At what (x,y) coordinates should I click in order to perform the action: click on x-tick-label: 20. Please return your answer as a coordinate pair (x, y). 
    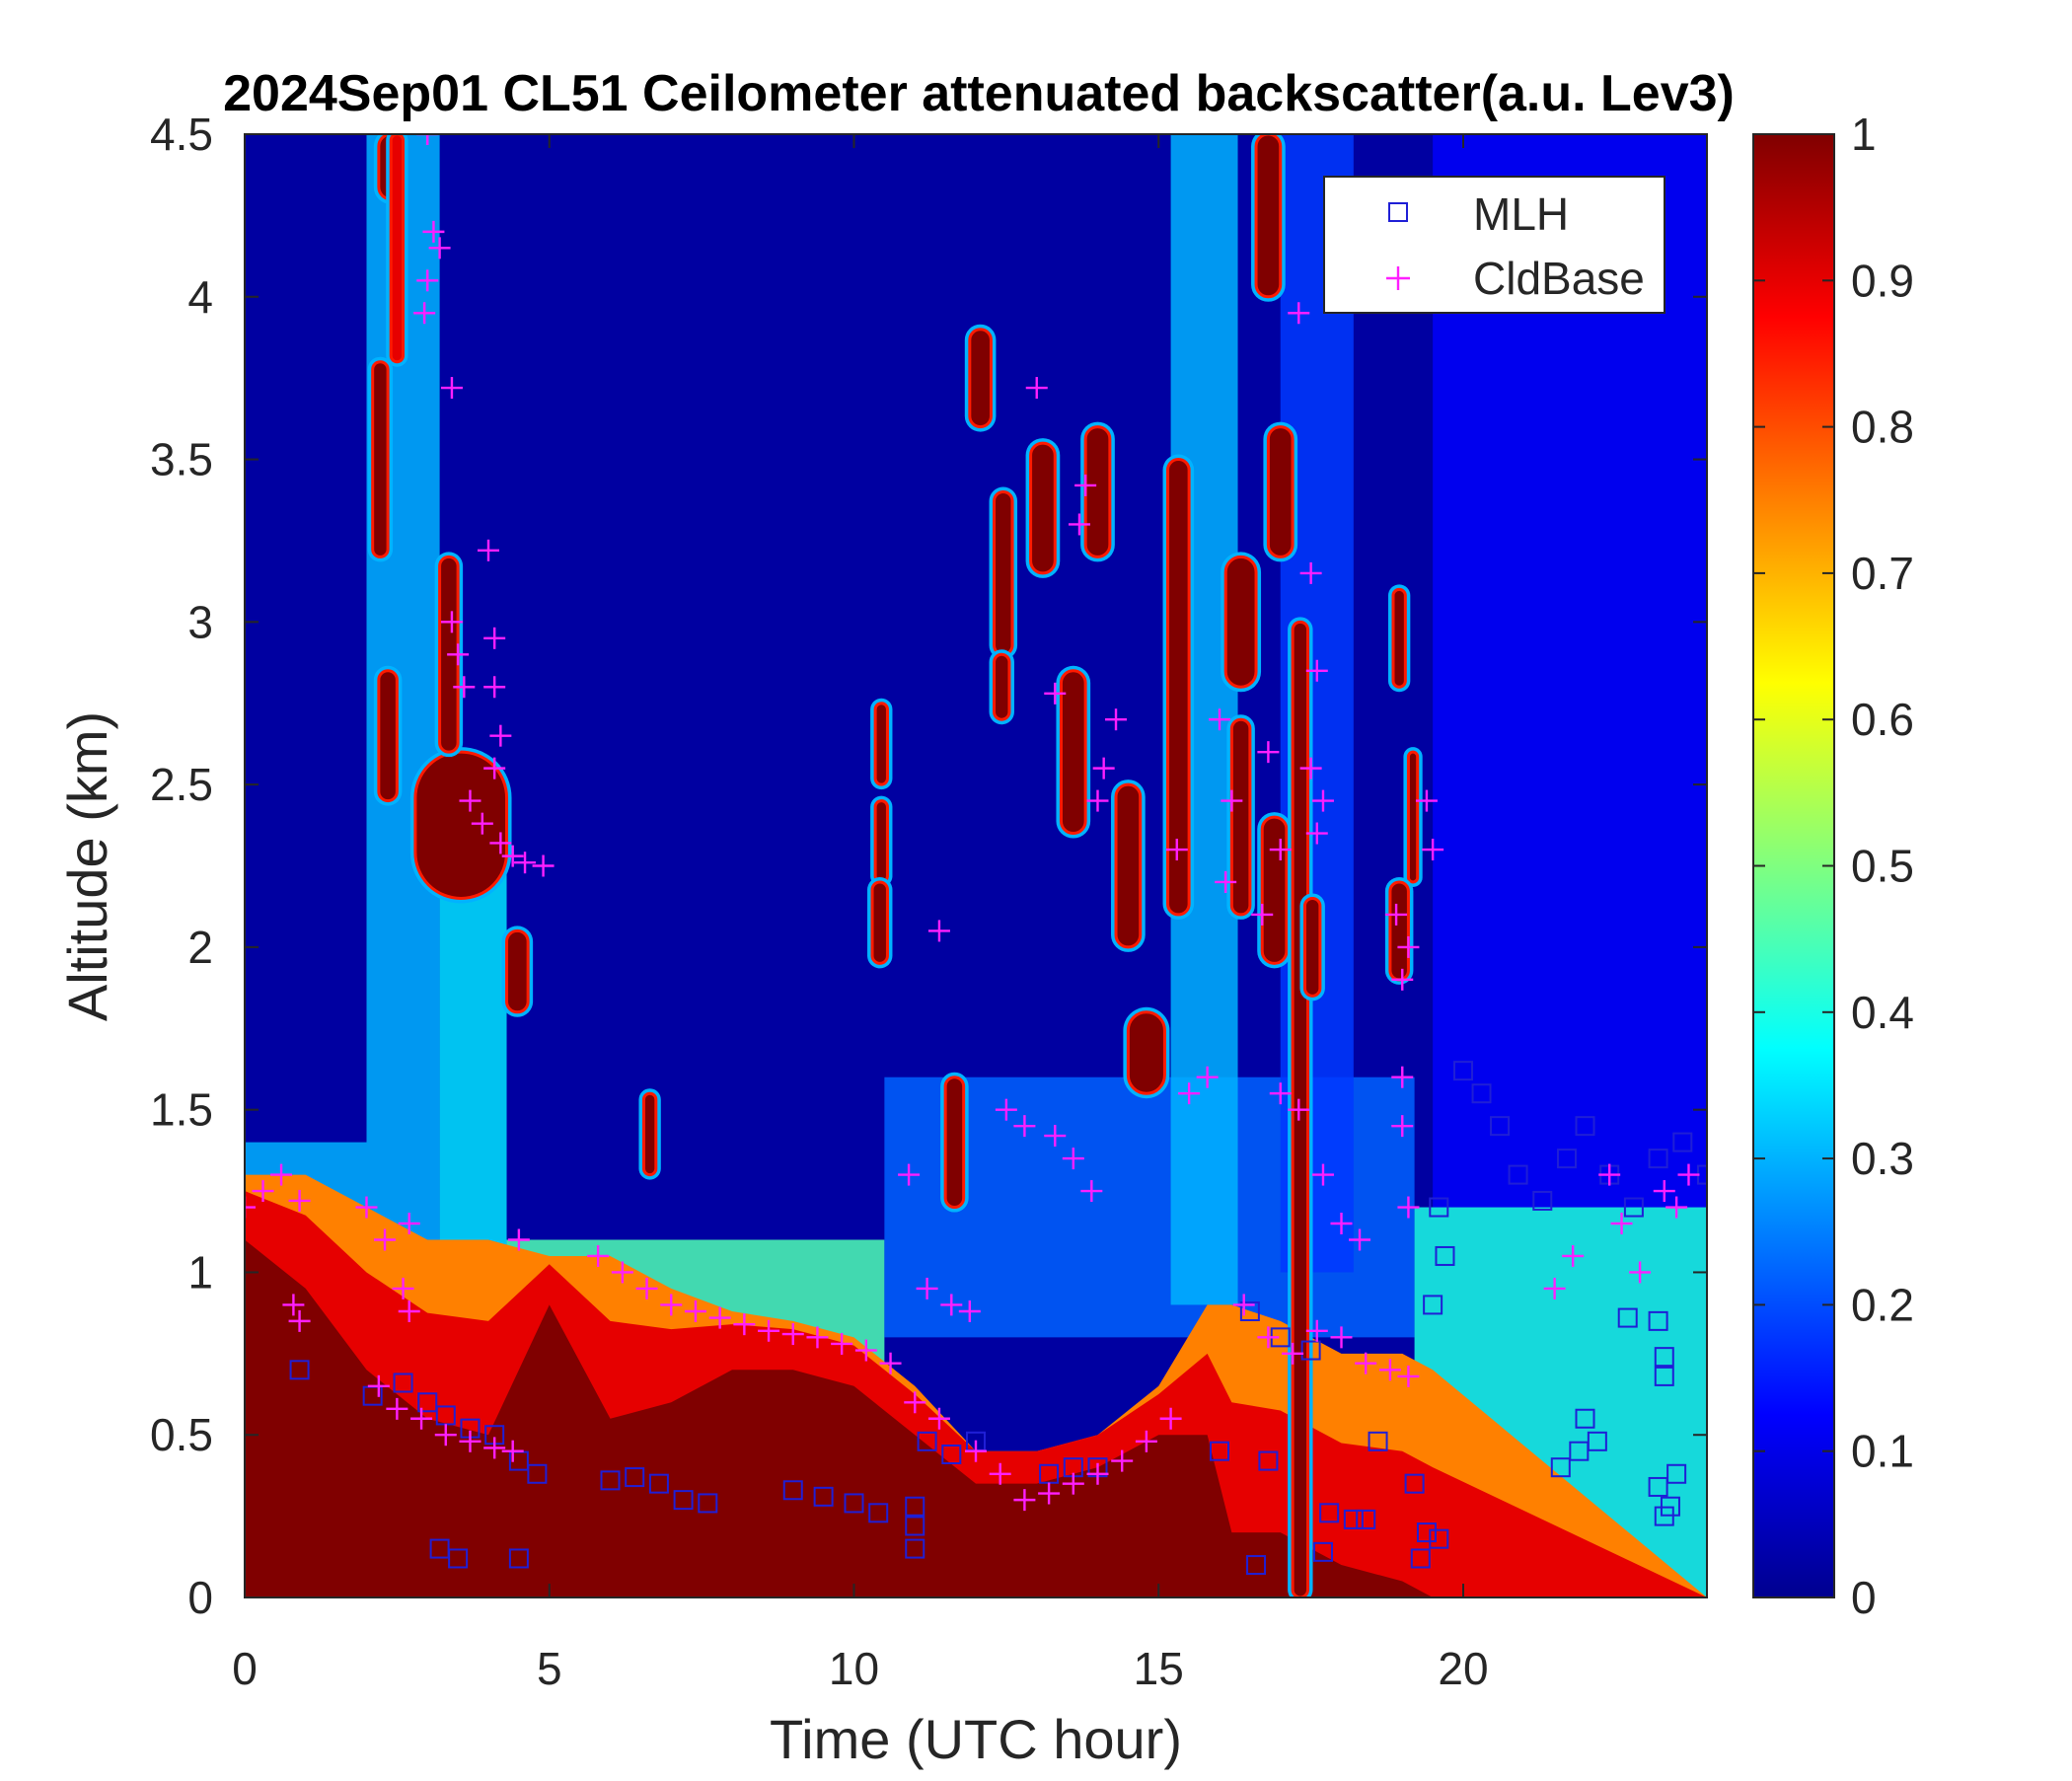
    Looking at the image, I should click on (1463, 1668).